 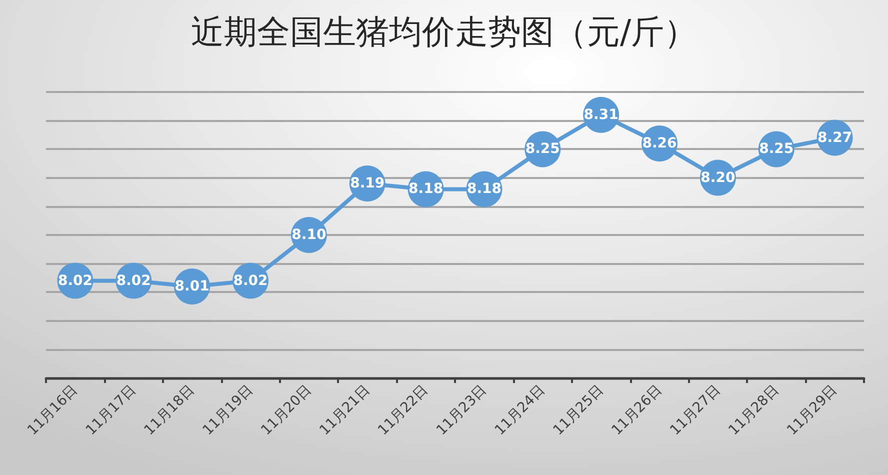 I want to click on data-label: 8.31, so click(x=601, y=114).